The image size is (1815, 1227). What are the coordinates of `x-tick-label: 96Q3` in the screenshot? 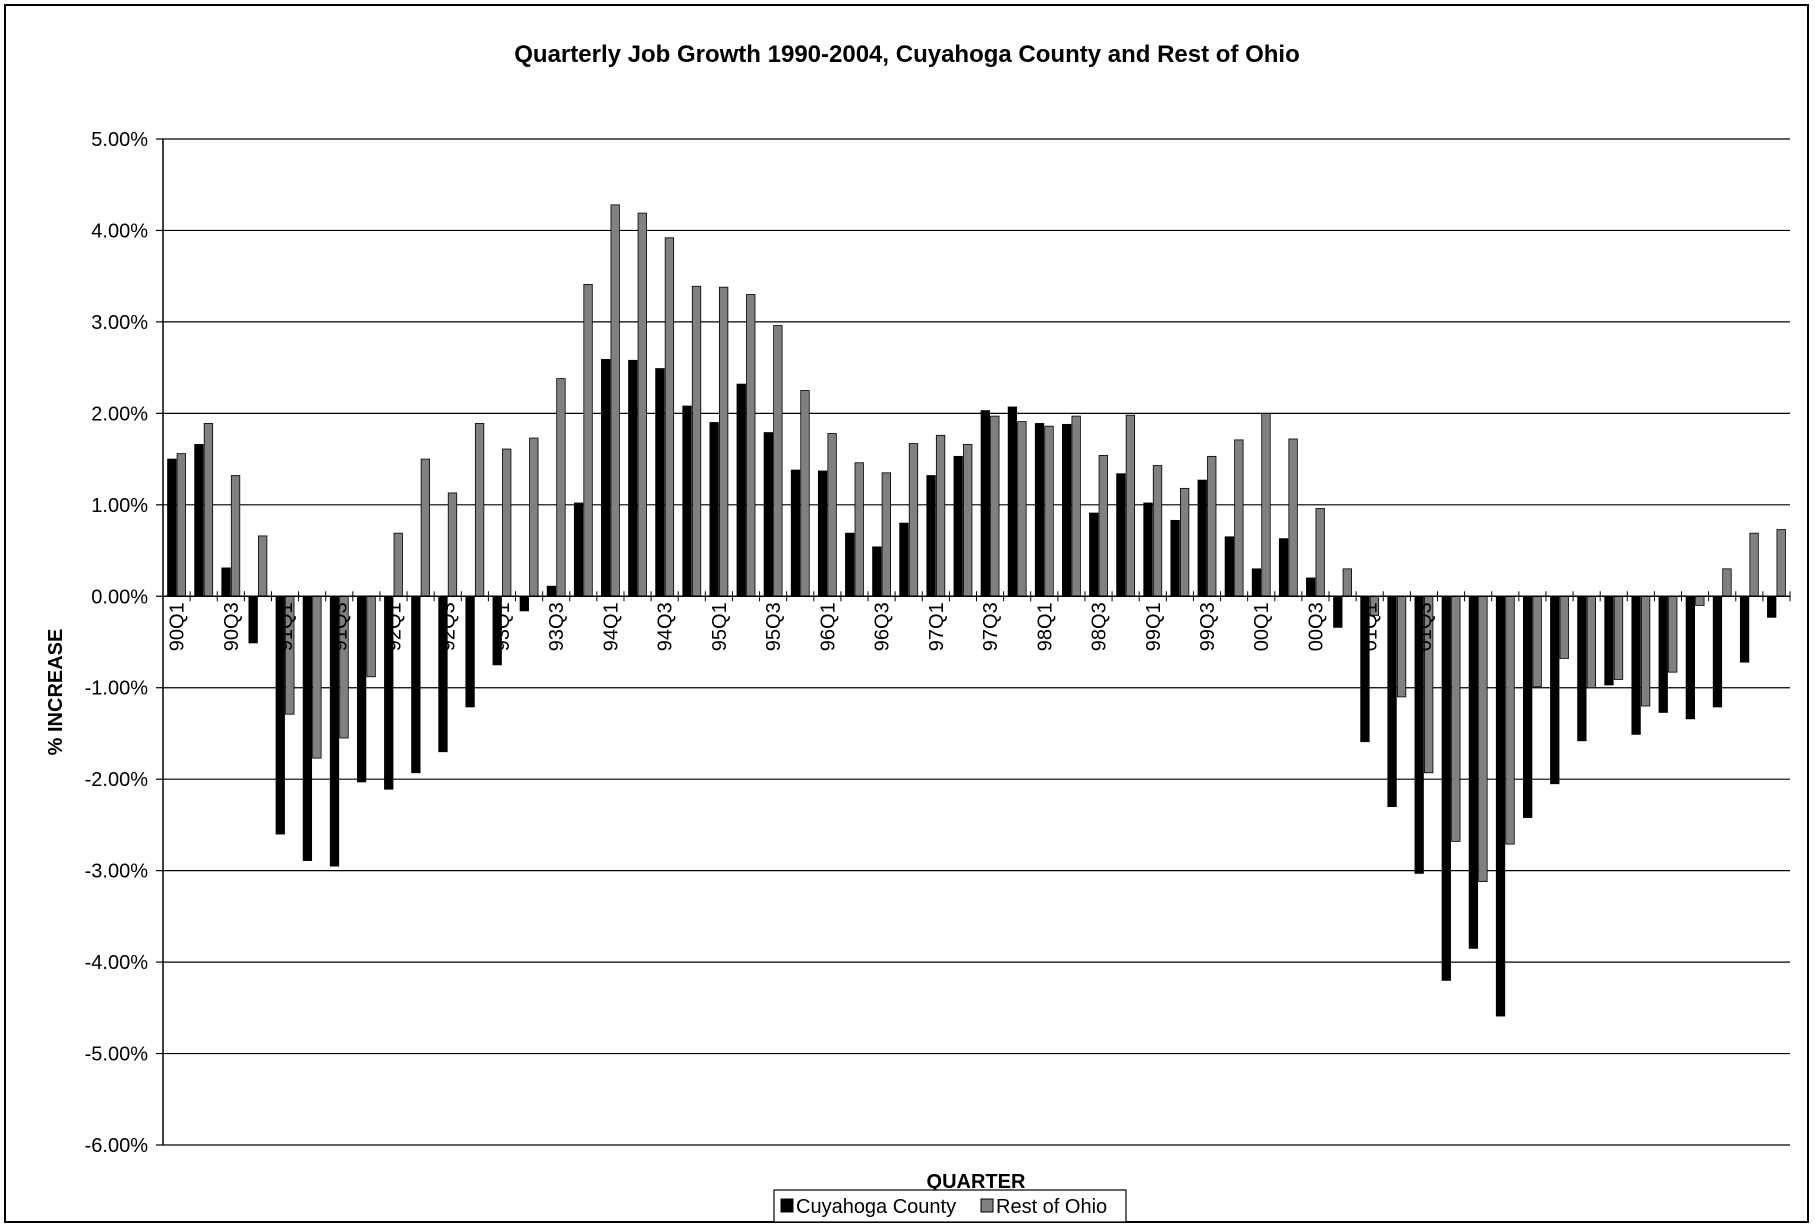 It's located at (883, 626).